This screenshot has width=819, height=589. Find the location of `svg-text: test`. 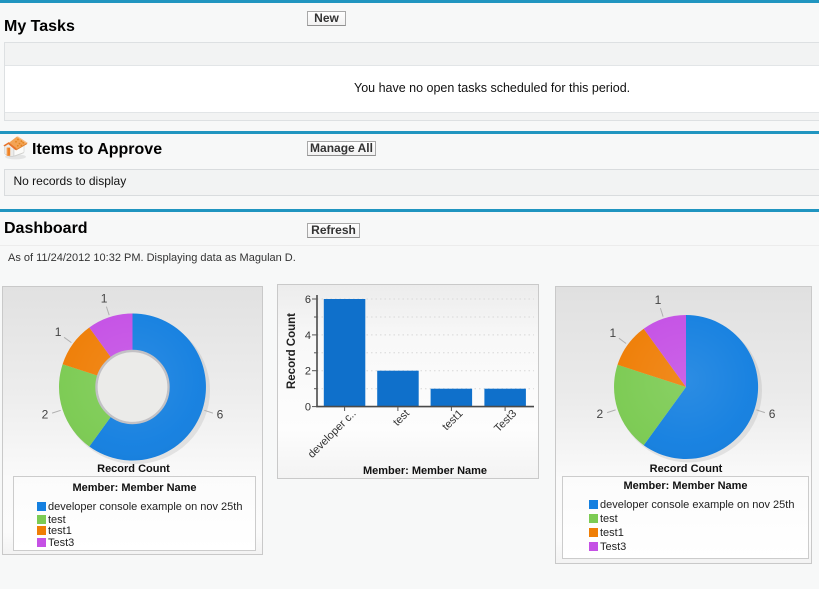

svg-text: test is located at coordinates (401, 418).